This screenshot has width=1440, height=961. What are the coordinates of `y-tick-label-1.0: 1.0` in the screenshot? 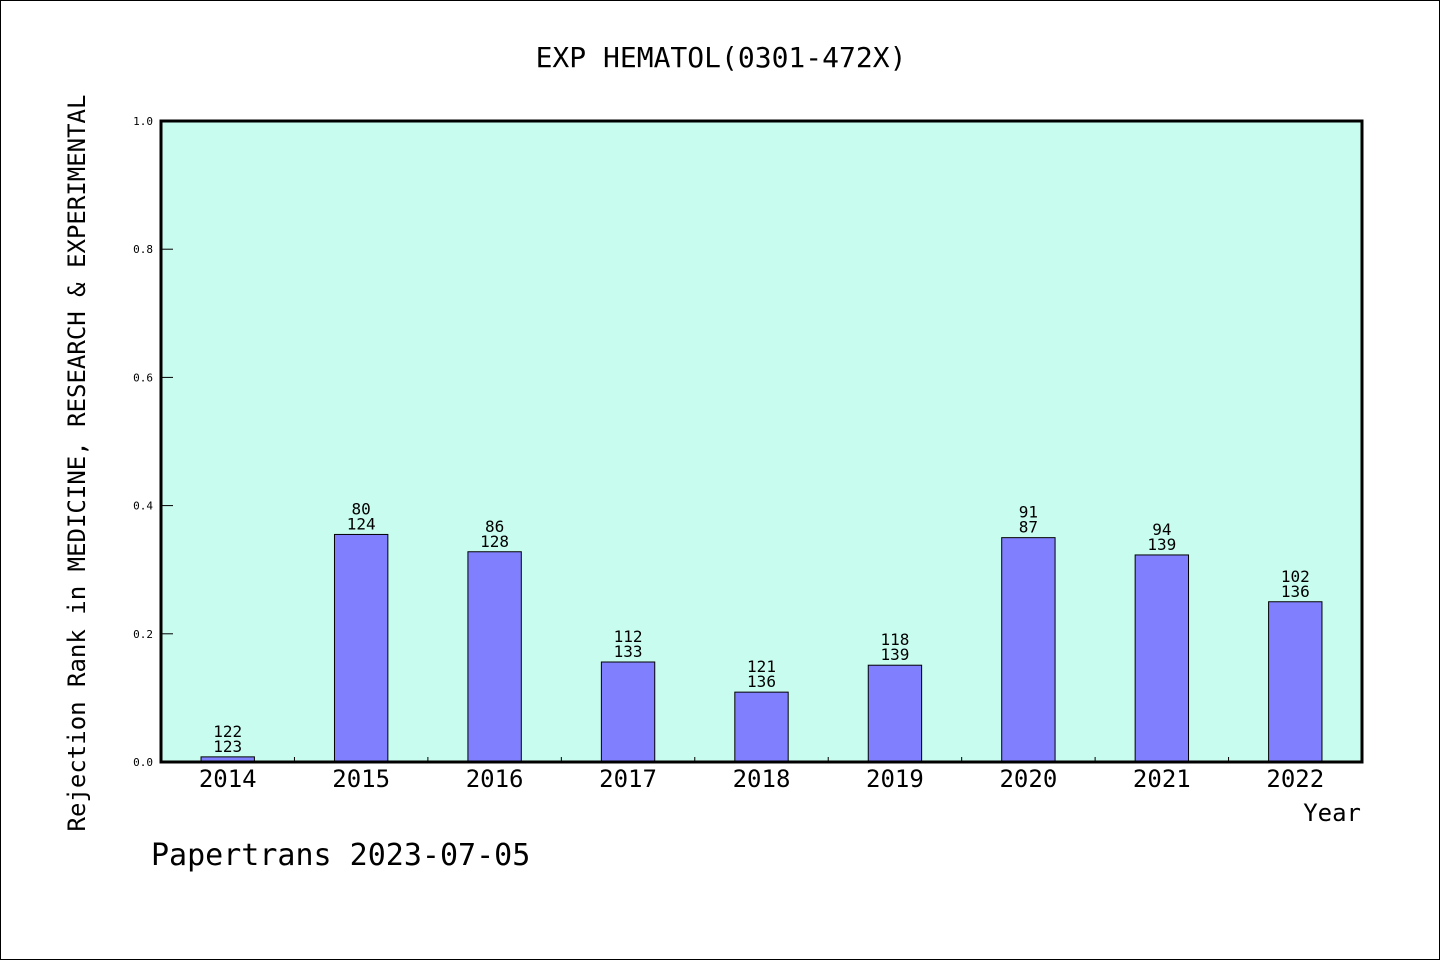 It's located at (143, 121).